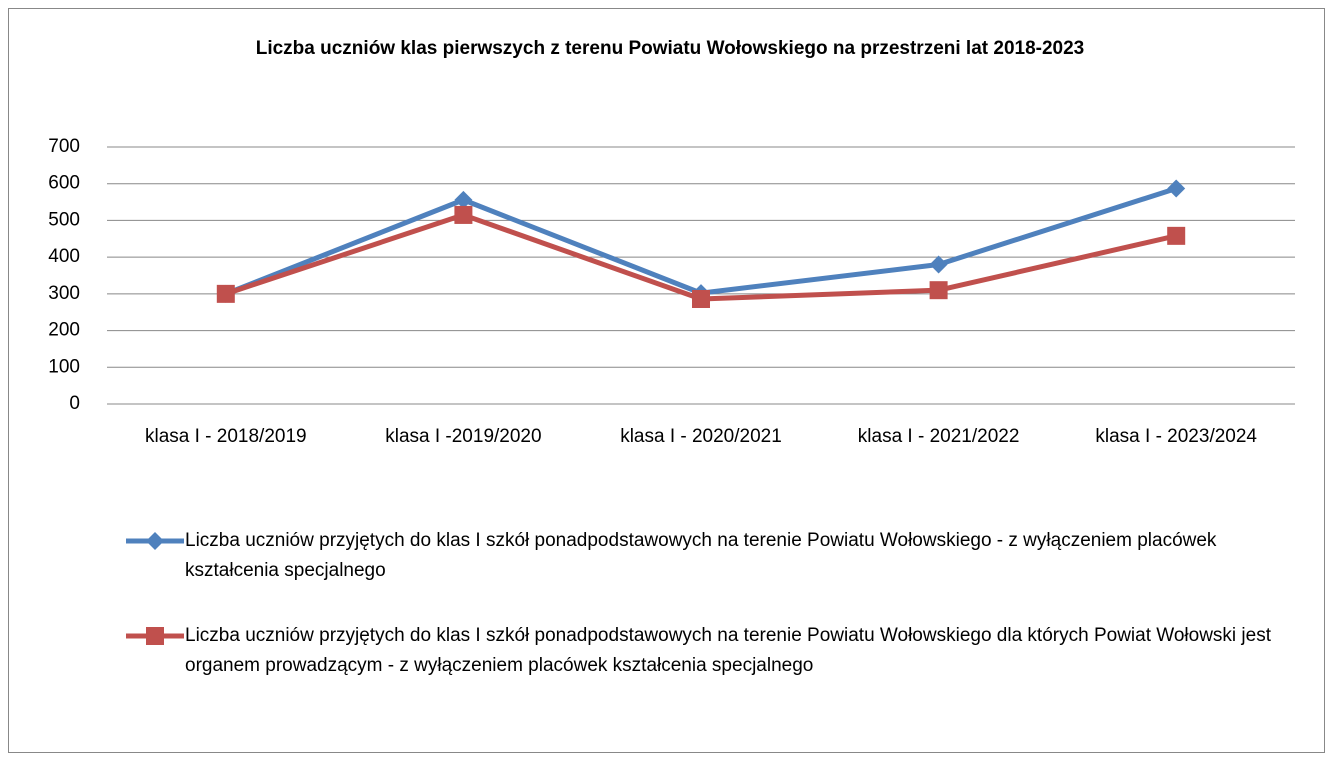  What do you see at coordinates (700, 241) in the screenshot?
I see `series-line` at bounding box center [700, 241].